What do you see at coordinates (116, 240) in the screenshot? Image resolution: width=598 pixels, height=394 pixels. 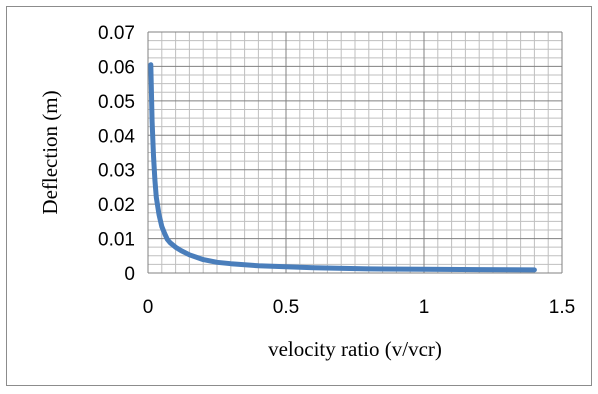 I see `y-tick-label: 0.01` at bounding box center [116, 240].